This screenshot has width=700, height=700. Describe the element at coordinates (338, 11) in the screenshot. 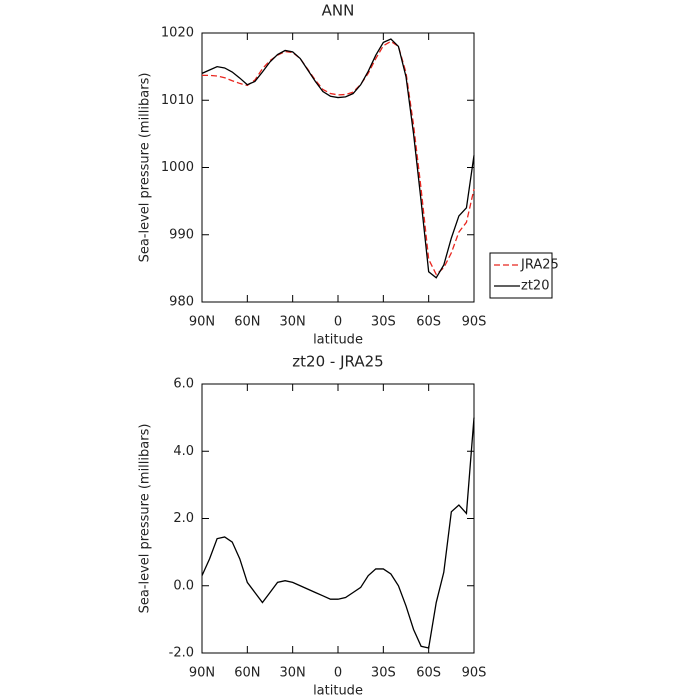

I see `chart-title: ANN` at that location.